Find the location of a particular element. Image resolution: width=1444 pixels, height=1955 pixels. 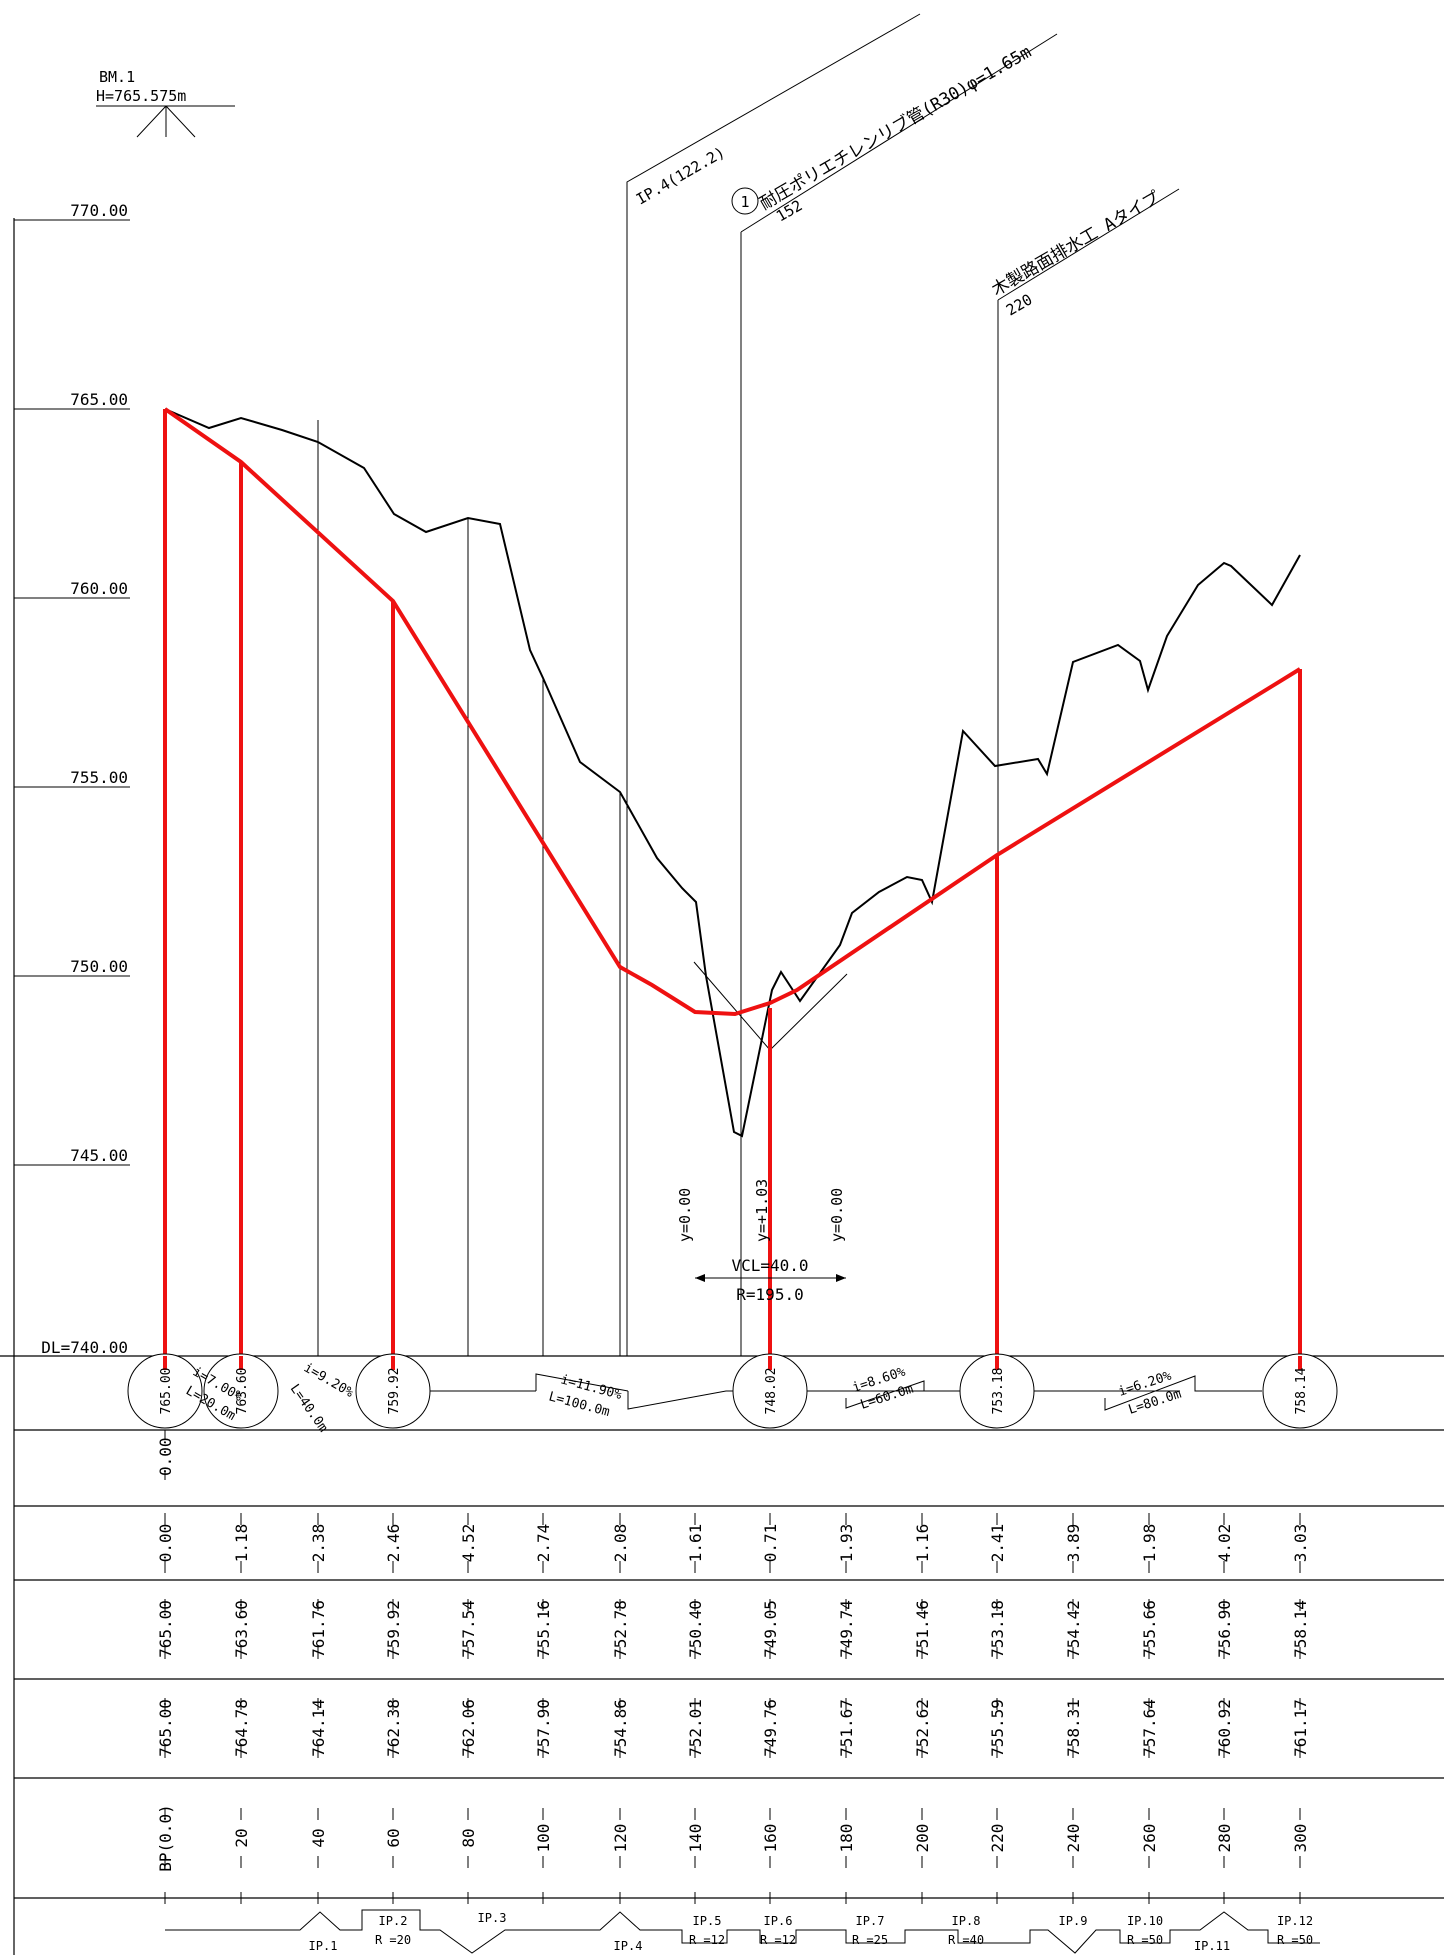

vertical-curve-annotation: y=0.00 y=+1.03 y=0.00 VCL=40.0 R=195.0 is located at coordinates (761, 1241).